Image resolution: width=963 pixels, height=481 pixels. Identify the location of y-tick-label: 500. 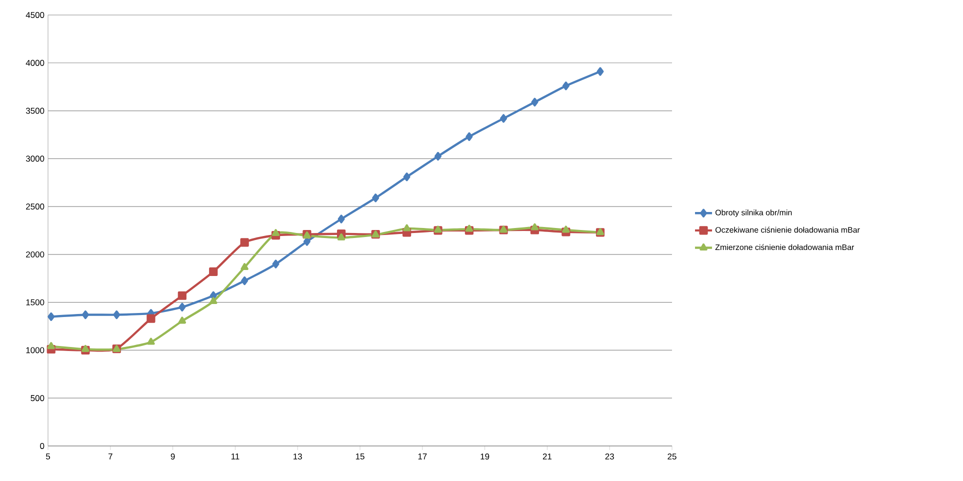
(37, 398).